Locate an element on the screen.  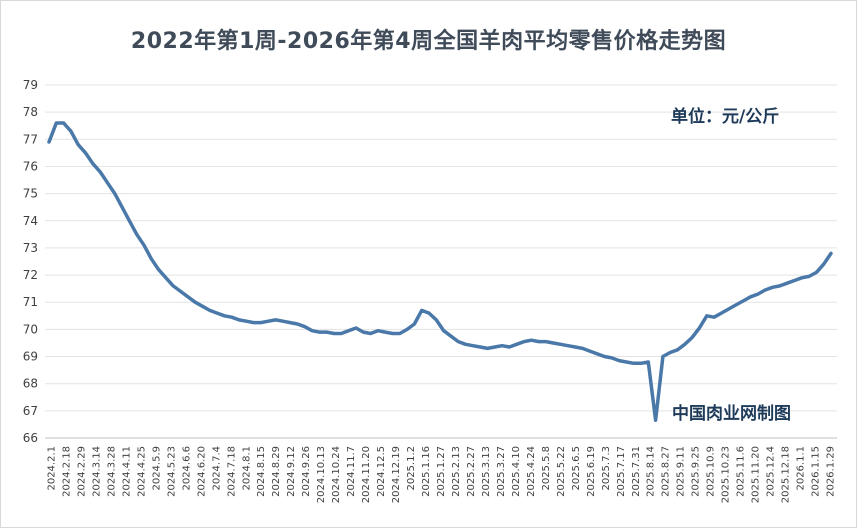
x-tick-label: 2024.8.15 is located at coordinates (261, 471).